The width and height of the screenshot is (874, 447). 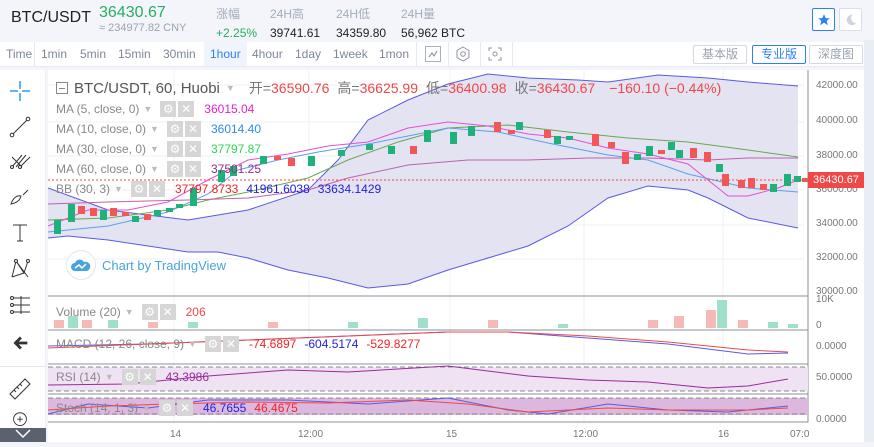 I want to click on tradingview-watermark: Chart by TradingView, so click(x=146, y=265).